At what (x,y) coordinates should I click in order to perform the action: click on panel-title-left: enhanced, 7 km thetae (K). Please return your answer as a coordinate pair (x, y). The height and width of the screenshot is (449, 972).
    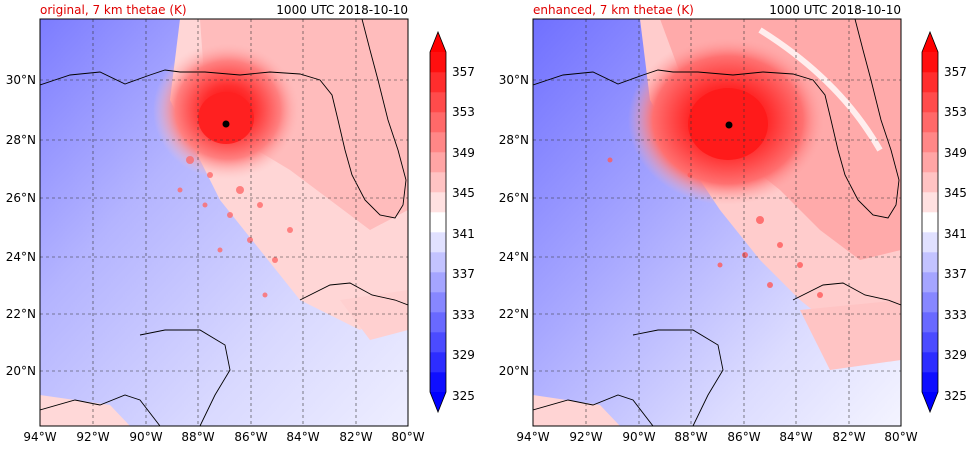
    Looking at the image, I should click on (613, 10).